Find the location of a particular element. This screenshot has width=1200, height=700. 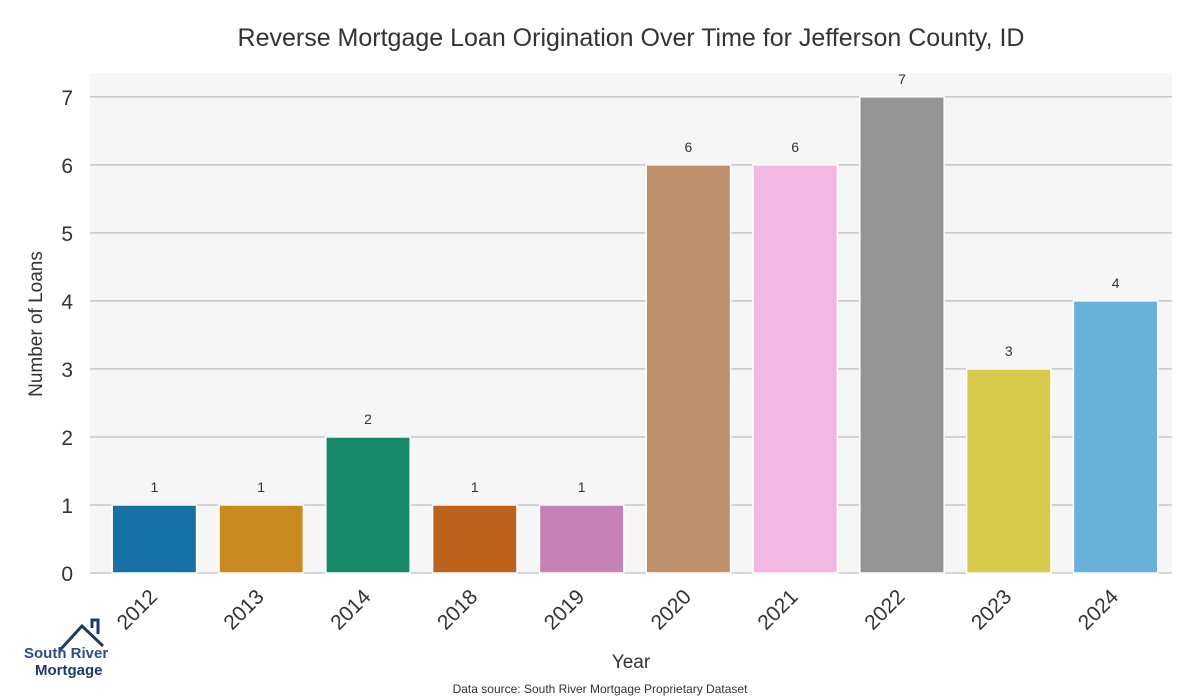

bar-2018 is located at coordinates (474, 539).